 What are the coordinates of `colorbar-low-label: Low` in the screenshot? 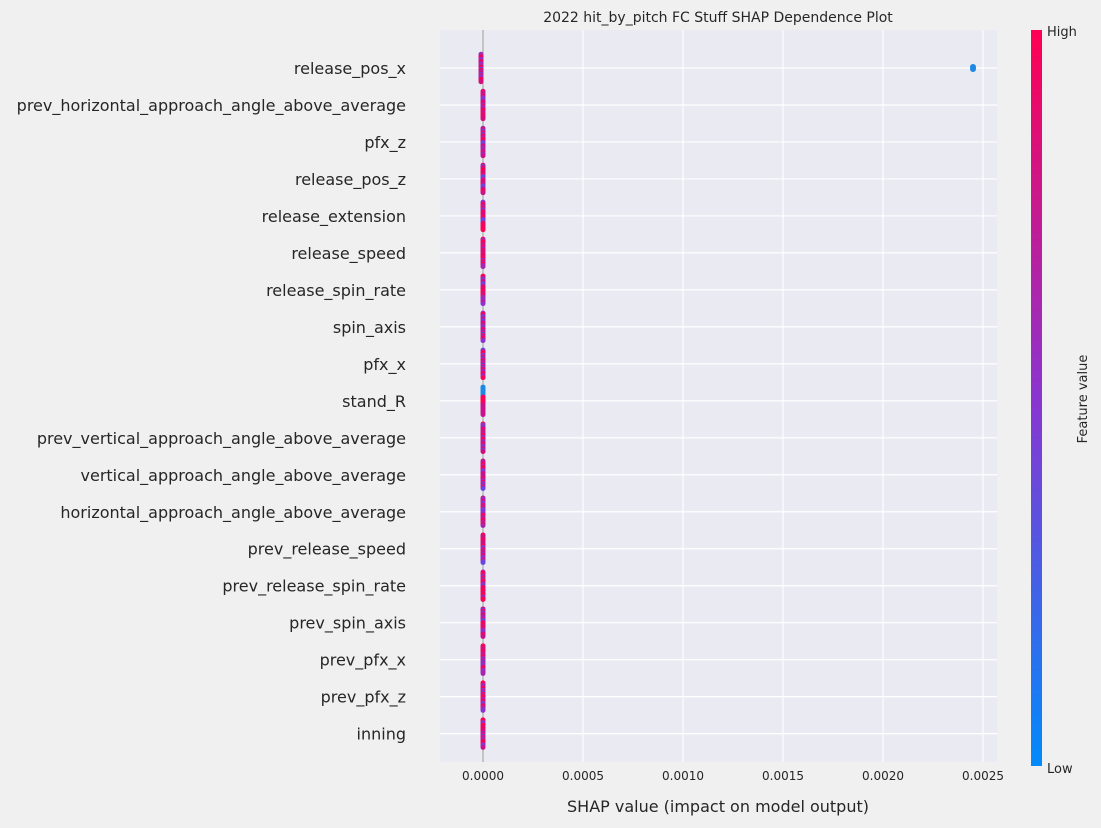 It's located at (1060, 769).